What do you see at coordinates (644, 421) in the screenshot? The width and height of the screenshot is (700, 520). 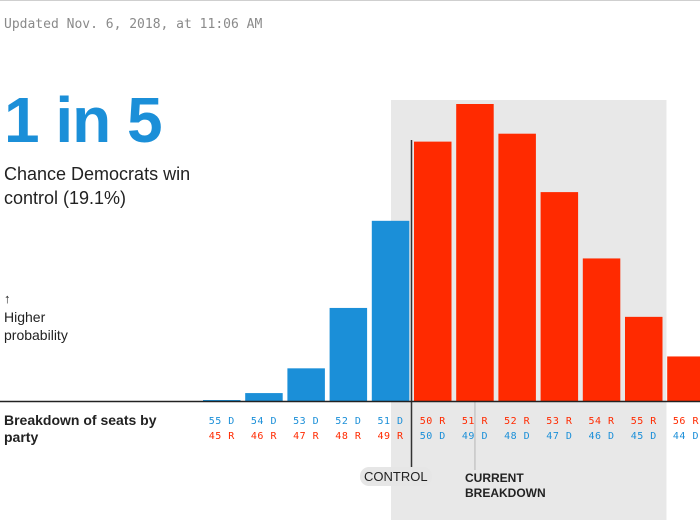 I see `tick-label-10-top: 55 R` at bounding box center [644, 421].